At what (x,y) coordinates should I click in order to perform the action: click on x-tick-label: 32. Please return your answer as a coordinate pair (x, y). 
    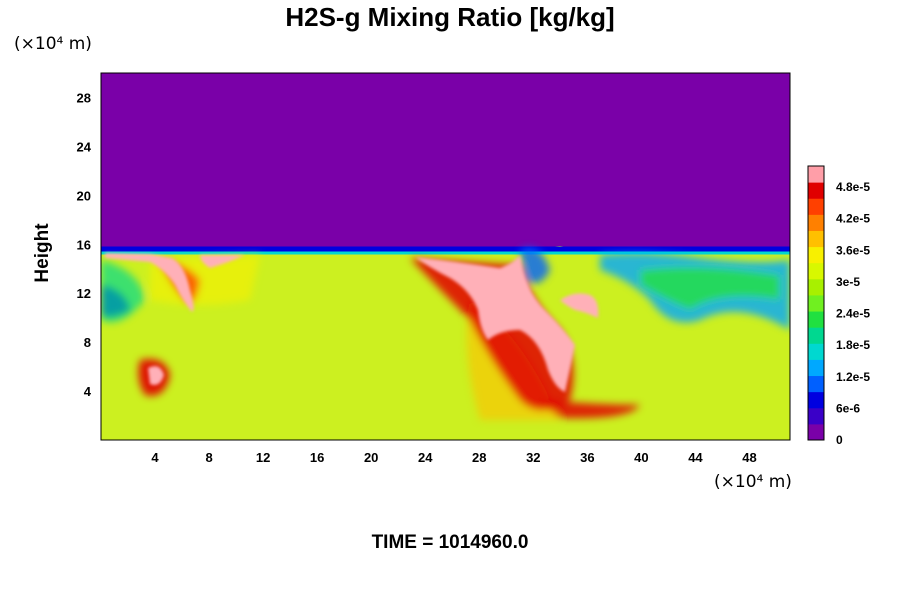
    Looking at the image, I should click on (533, 457).